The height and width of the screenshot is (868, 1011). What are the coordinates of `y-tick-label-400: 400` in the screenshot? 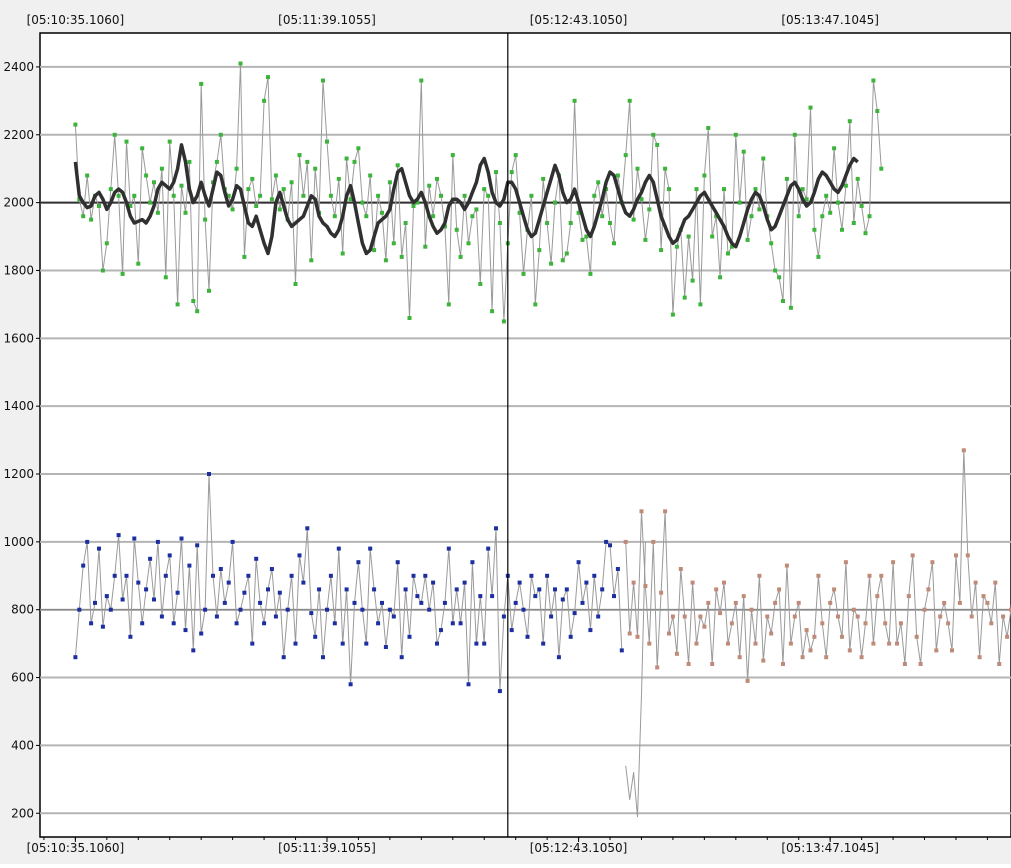 It's located at (22, 745).